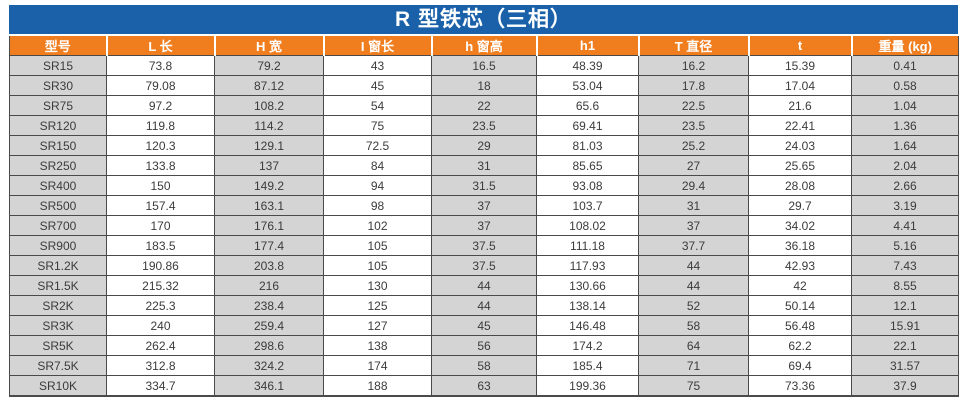 This screenshot has width=966, height=407. I want to click on value-cell: 102, so click(377, 225).